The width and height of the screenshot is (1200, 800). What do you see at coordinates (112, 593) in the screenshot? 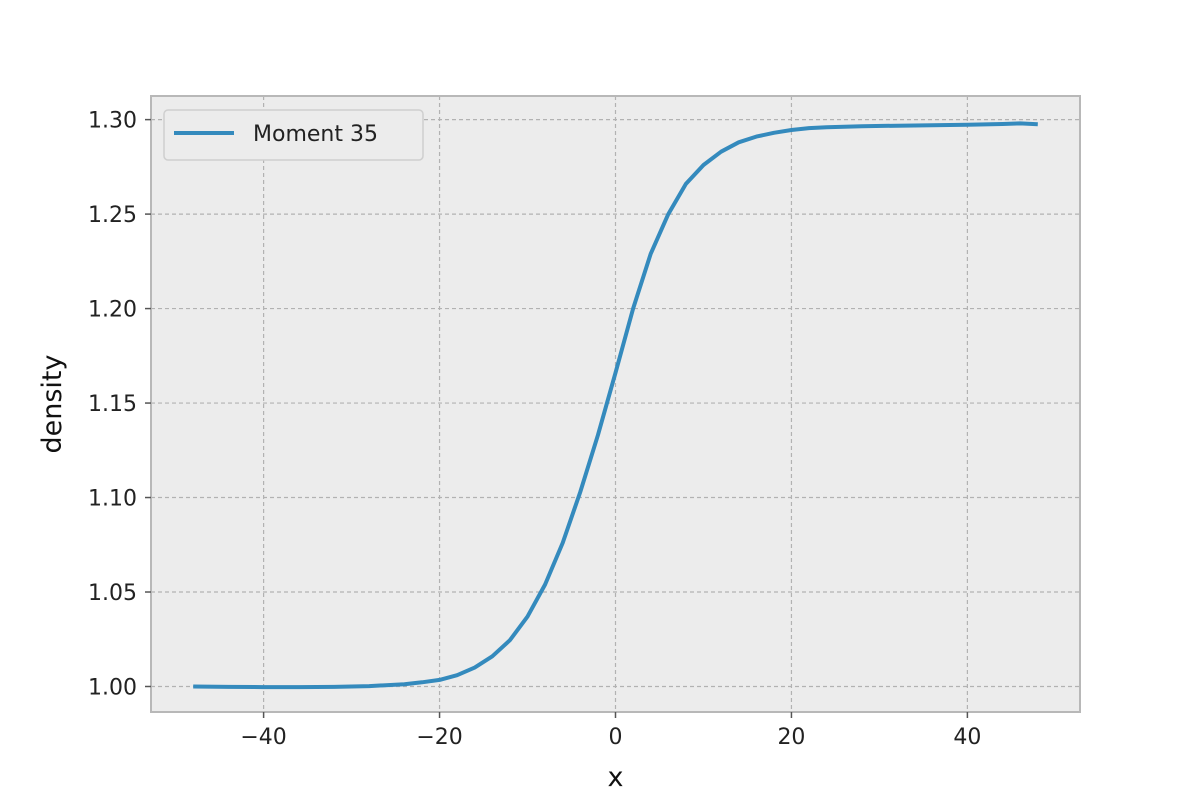
I see `y-tick-label: 1.05` at bounding box center [112, 593].